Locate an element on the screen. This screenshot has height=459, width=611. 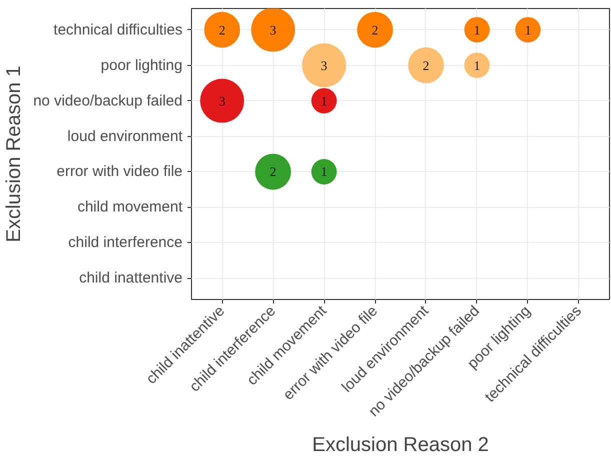
y-tick-label: child inattentive is located at coordinates (131, 278).